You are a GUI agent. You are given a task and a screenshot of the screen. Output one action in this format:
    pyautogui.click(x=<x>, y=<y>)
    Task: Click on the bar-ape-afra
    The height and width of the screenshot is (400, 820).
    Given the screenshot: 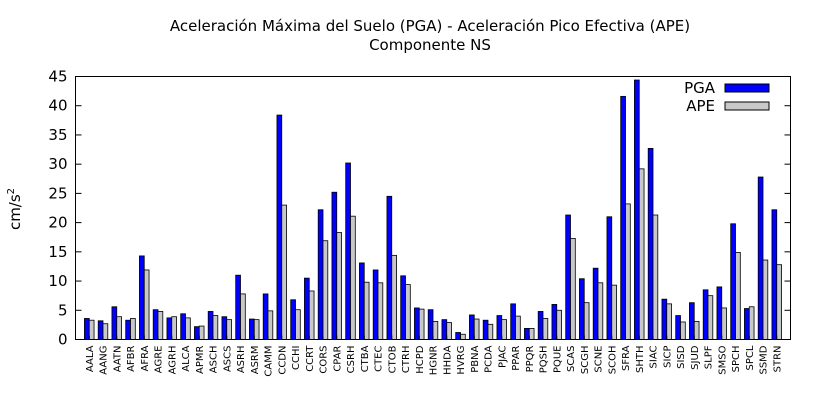 What is the action you would take?
    pyautogui.click(x=146, y=304)
    